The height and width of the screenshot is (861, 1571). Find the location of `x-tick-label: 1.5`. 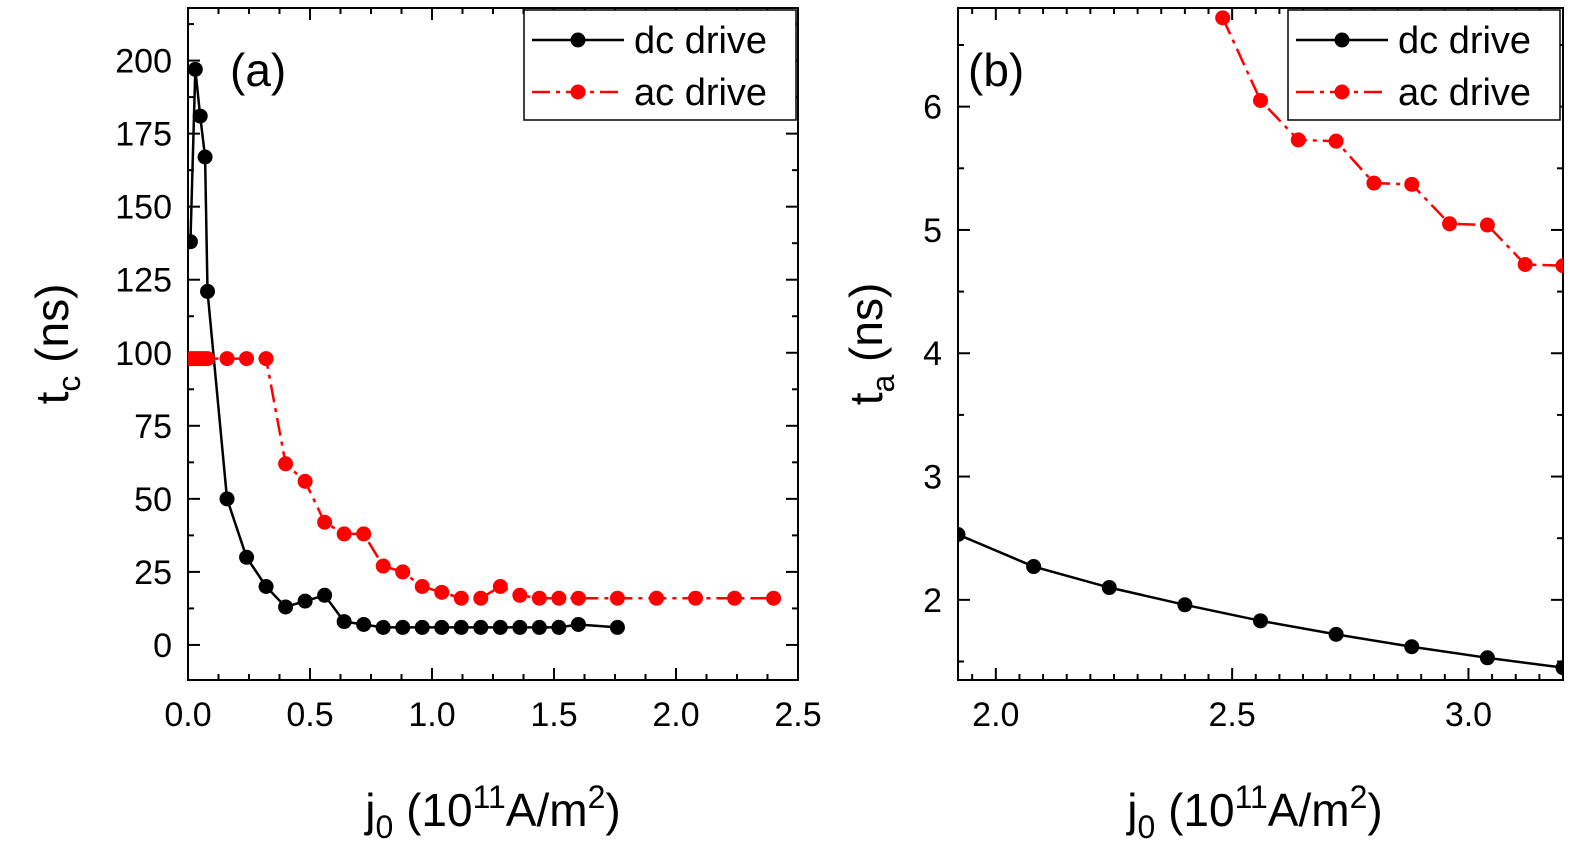

x-tick-label: 1.5 is located at coordinates (553, 715).